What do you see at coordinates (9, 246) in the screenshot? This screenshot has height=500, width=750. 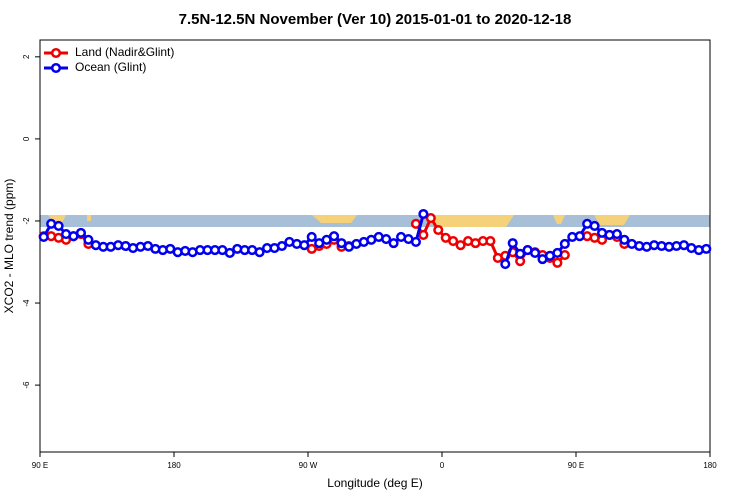 I see `y-axis-label: XCO2 - MLO trend (ppm)` at bounding box center [9, 246].